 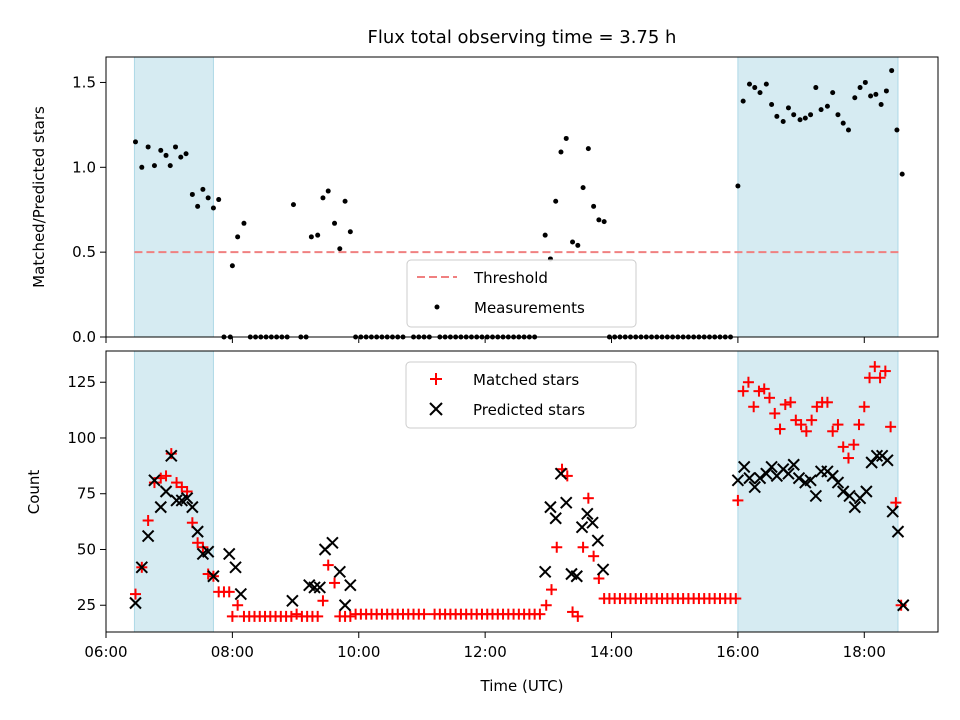 I want to click on y-tick-label: 50, so click(x=86, y=549).